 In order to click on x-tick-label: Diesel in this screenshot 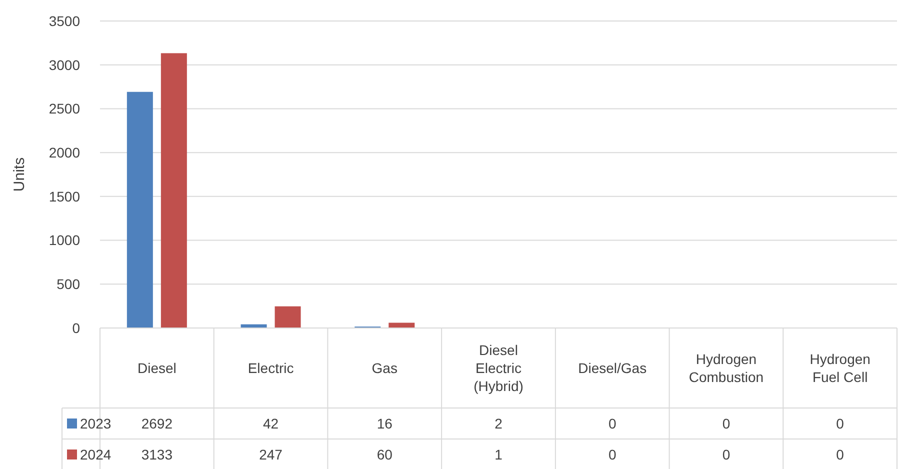, I will do `click(156, 368)`.